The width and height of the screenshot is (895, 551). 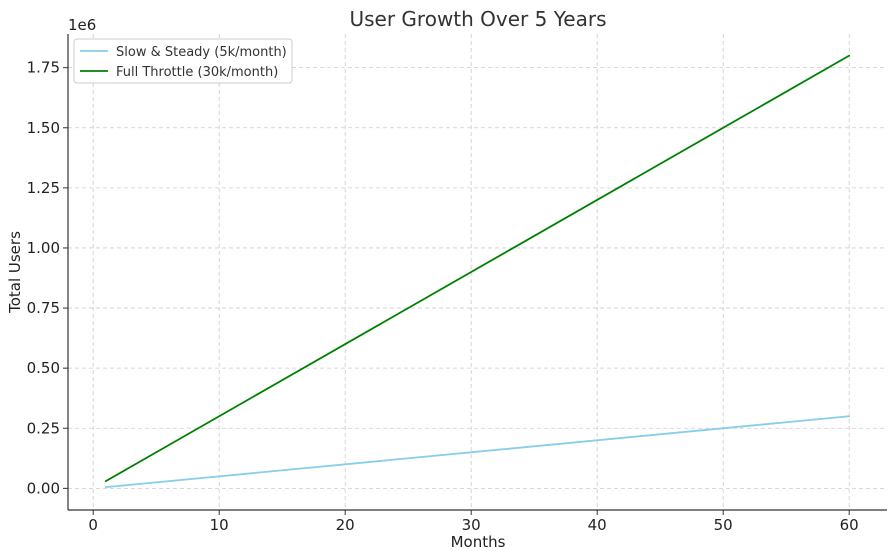 I want to click on x-axis-ticks: 0 10 20 30 40 50 60, so click(x=473, y=522).